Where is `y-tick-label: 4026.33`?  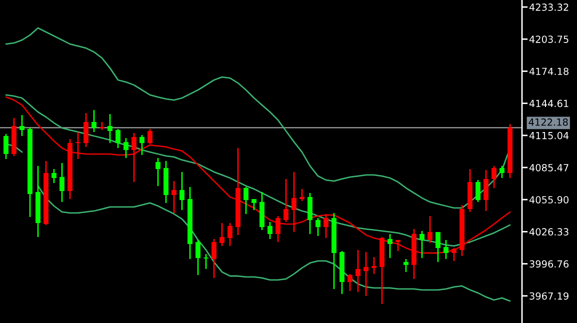 y-tick-label: 4026.33 is located at coordinates (548, 232).